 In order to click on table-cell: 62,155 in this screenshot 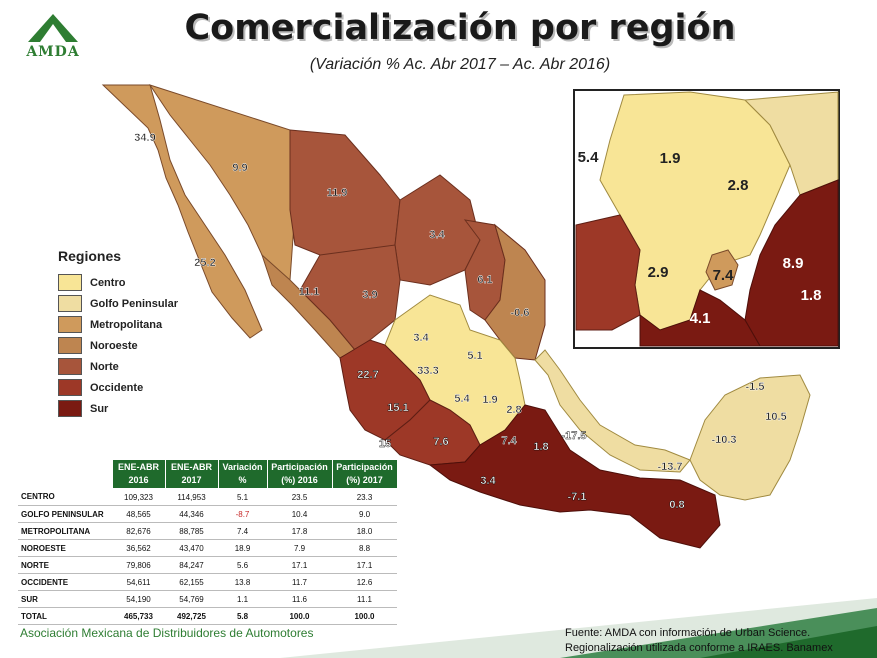, I will do `click(191, 582)`.